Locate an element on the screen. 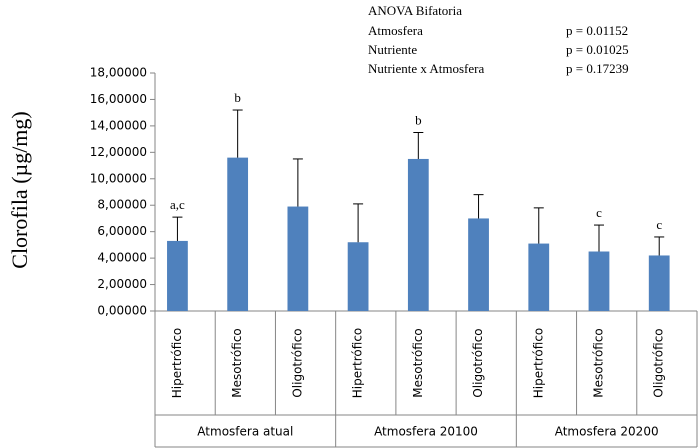 The image size is (698, 448). group-label: Atmosfera 20200 is located at coordinates (607, 432).